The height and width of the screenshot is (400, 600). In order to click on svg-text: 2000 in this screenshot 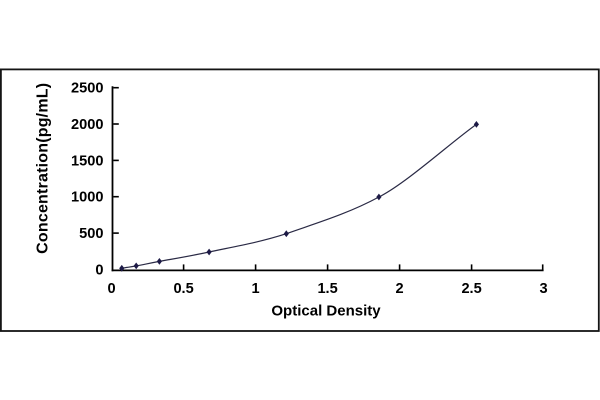, I will do `click(87, 125)`.